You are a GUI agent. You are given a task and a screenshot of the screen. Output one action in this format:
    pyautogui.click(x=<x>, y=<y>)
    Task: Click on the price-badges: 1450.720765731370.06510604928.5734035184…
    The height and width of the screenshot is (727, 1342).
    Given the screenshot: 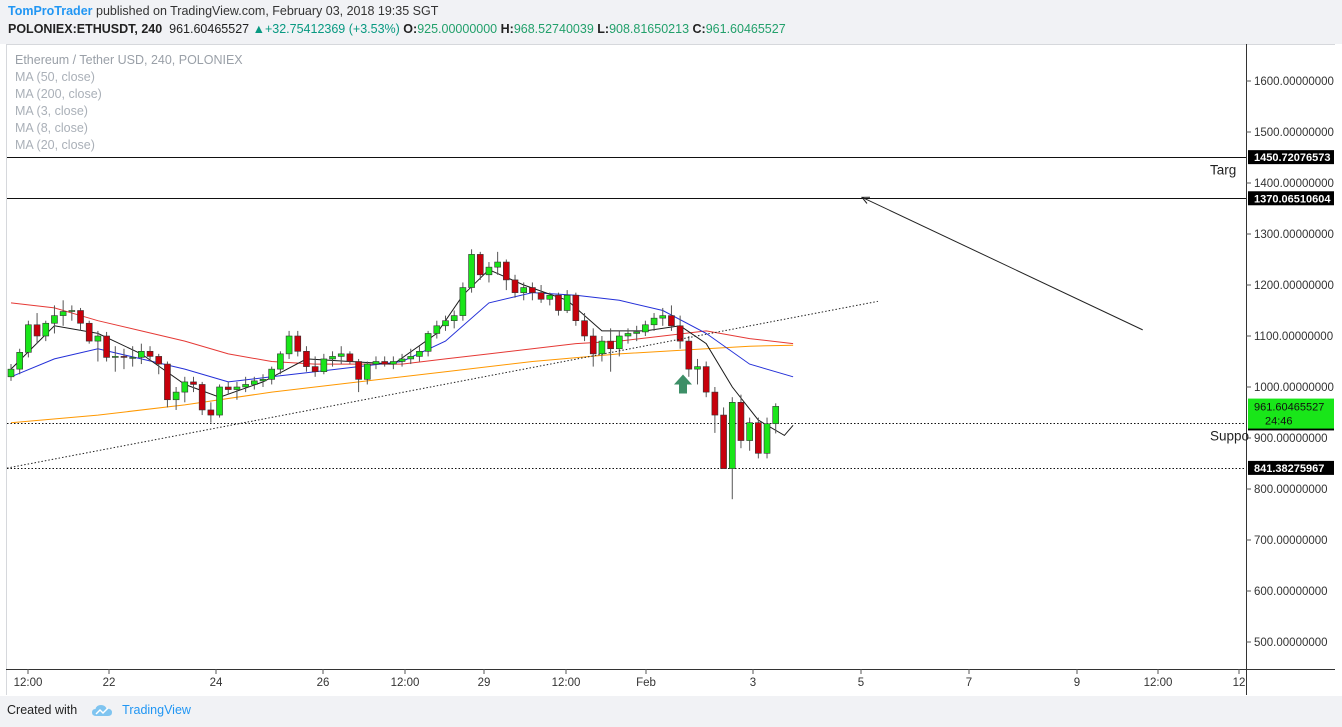 What is the action you would take?
    pyautogui.click(x=1291, y=312)
    